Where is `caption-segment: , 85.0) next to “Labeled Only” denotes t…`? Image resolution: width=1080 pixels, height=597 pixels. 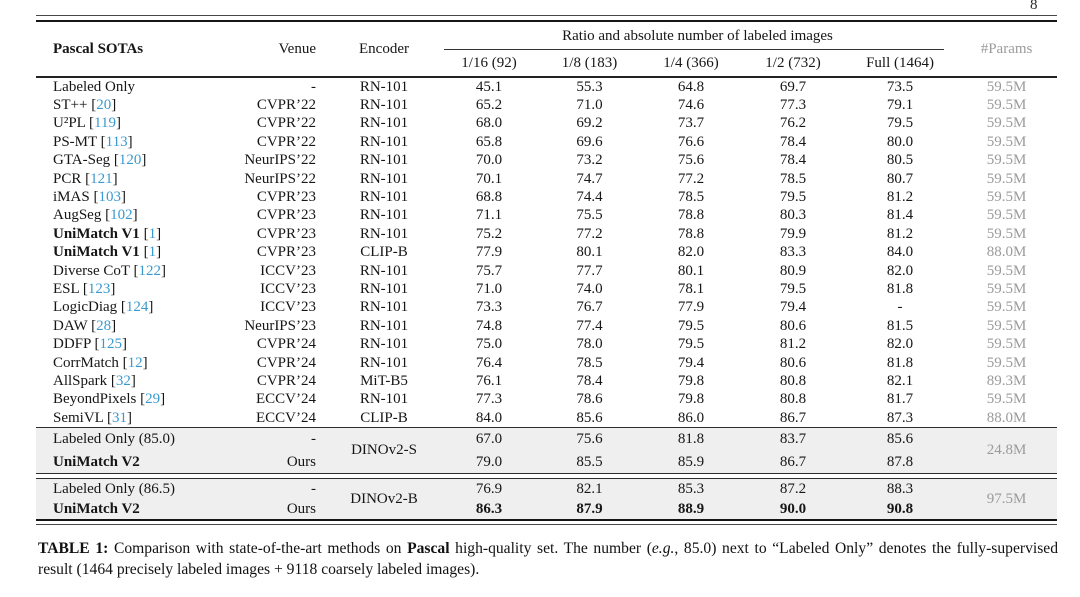 caption-segment: , 85.0) next to “Labeled Only” denotes t… is located at coordinates (548, 559).